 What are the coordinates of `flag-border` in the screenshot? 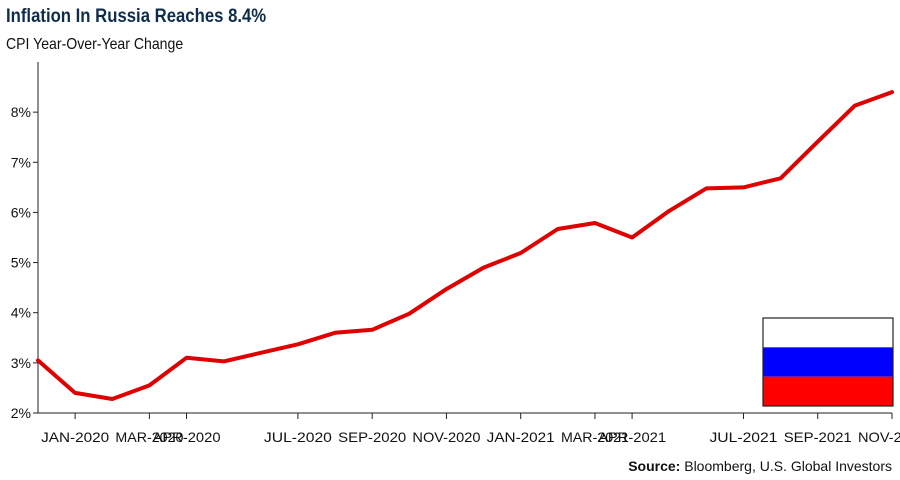 It's located at (828, 362).